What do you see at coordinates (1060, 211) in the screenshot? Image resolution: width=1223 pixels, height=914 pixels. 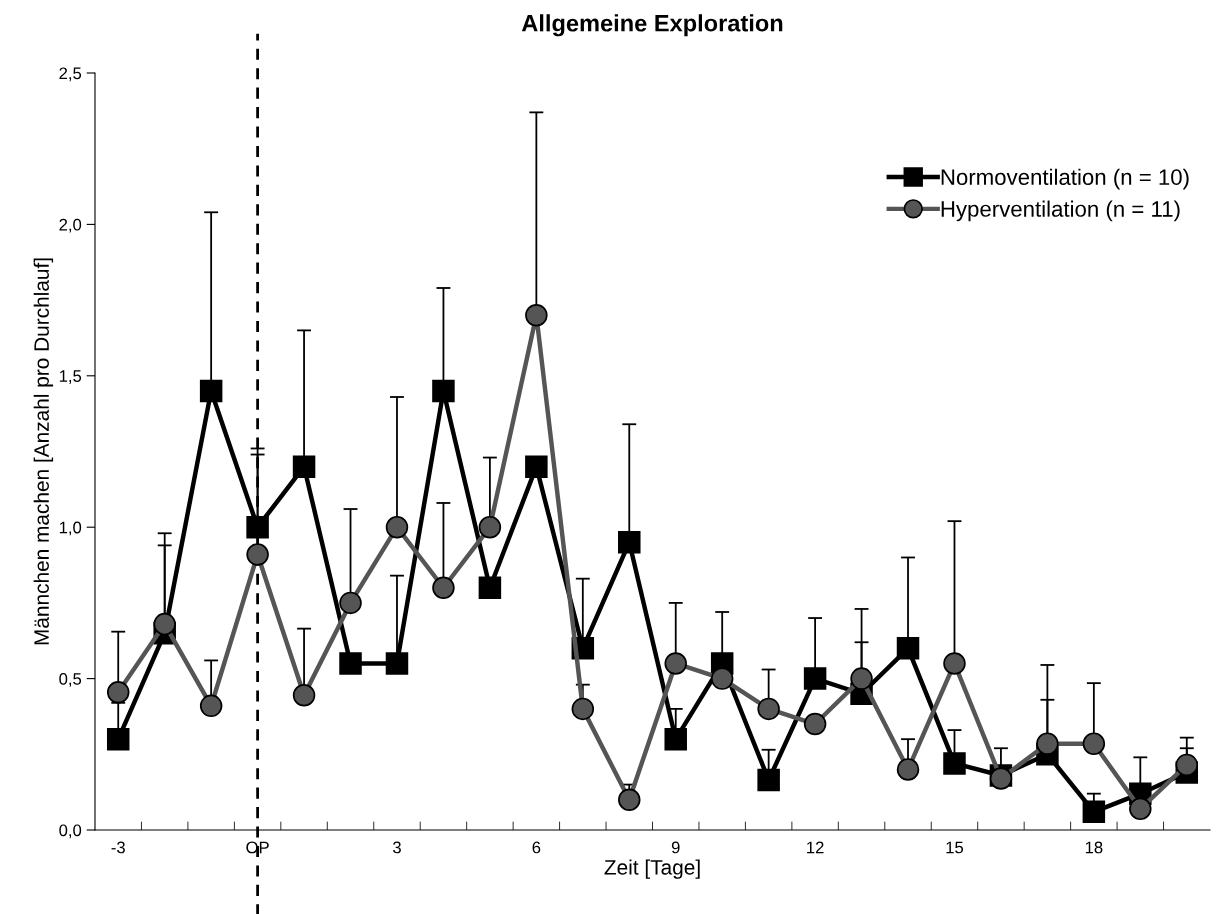 I see `legend-label: Hyperventilation (n = 11)` at bounding box center [1060, 211].